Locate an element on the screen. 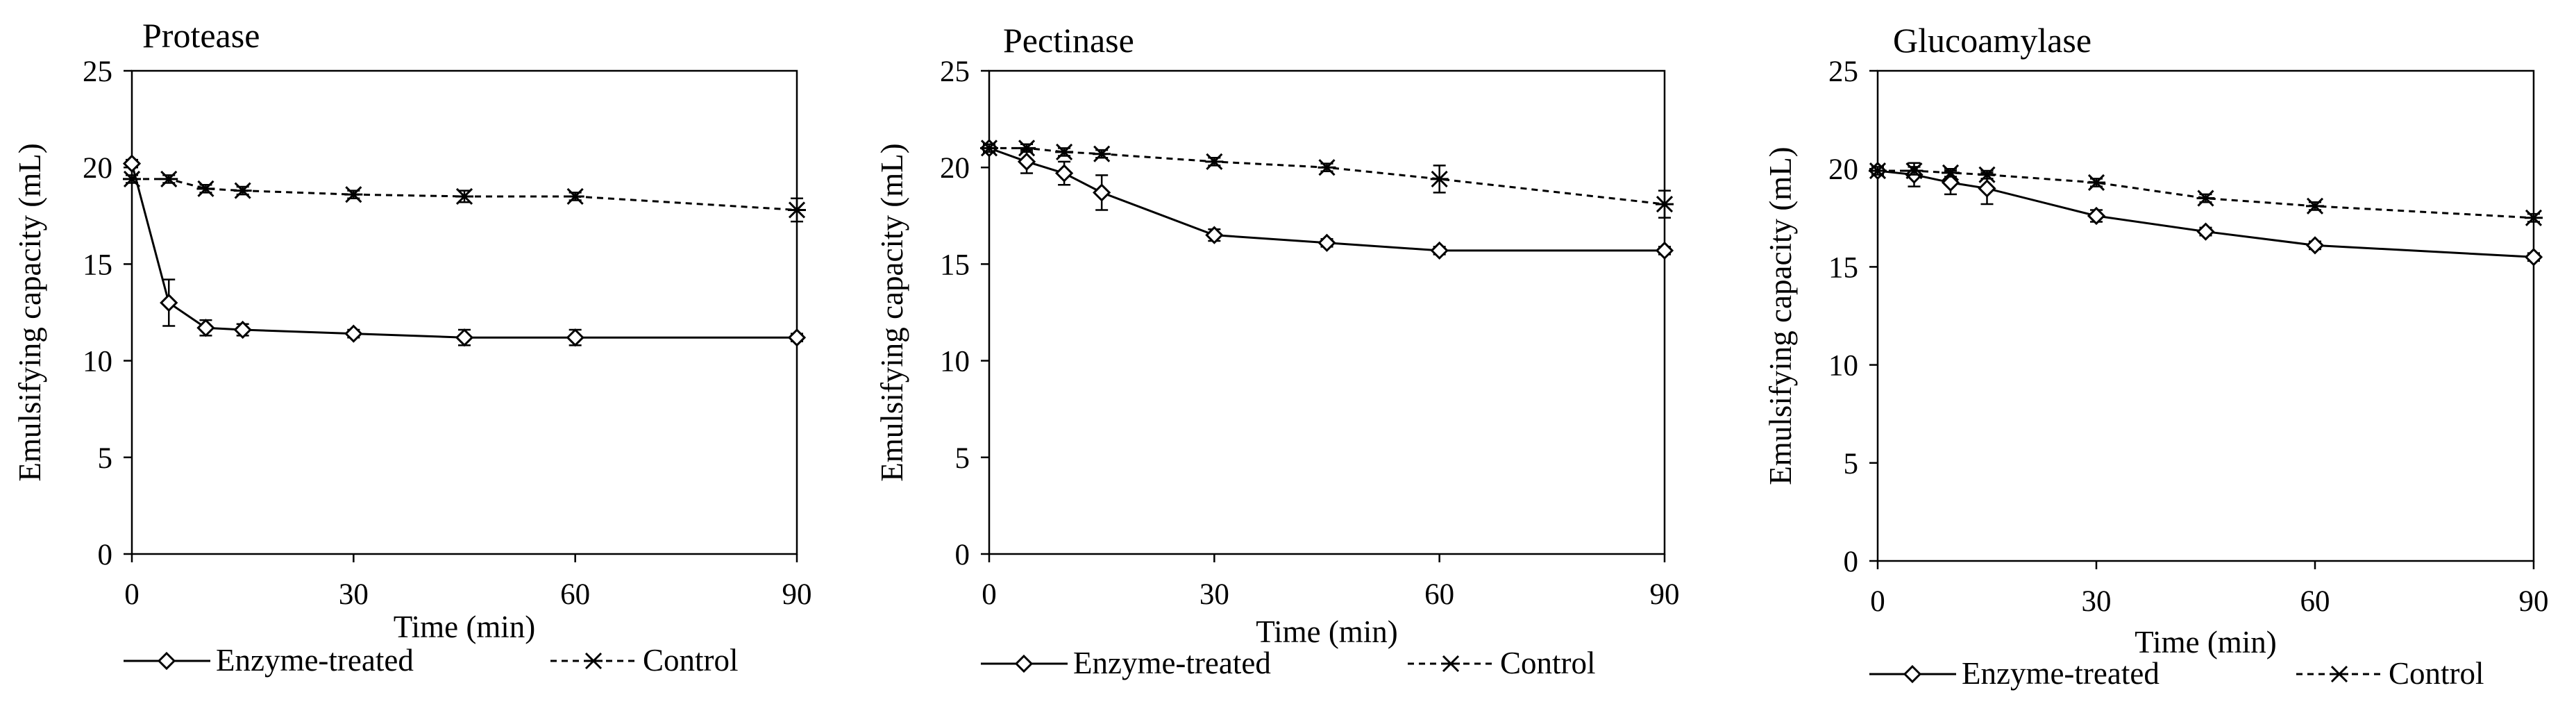 The height and width of the screenshot is (722, 2576). chart-title: Pectinase is located at coordinates (1068, 40).